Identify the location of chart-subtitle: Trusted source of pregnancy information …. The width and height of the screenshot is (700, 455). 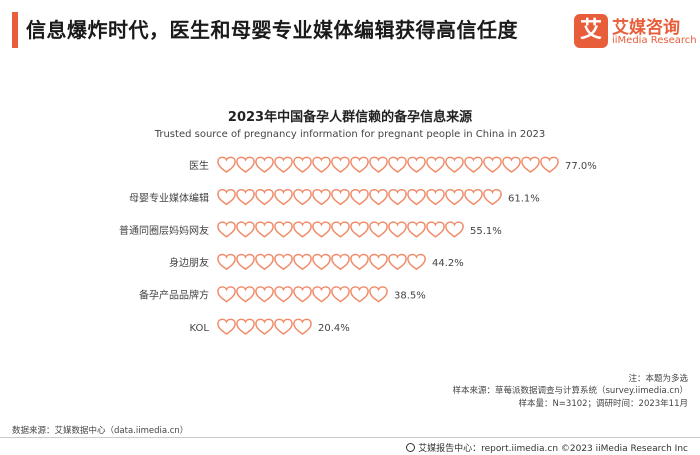
(350, 134).